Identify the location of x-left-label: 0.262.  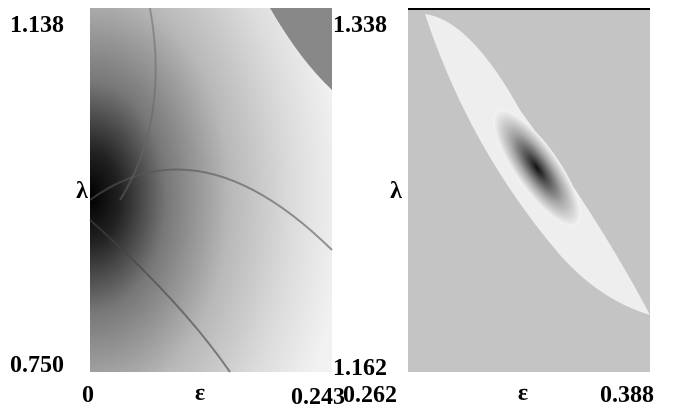
(370, 395).